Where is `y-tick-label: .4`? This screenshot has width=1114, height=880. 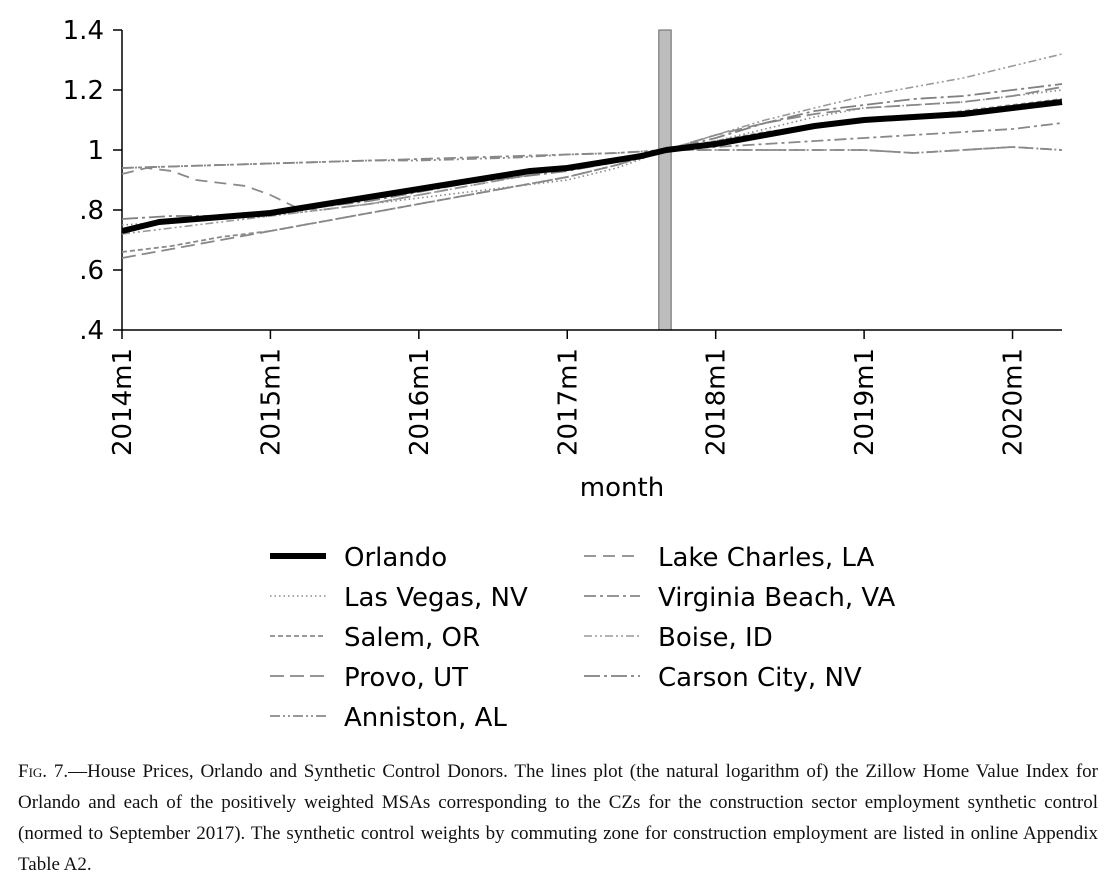
y-tick-label: .4 is located at coordinates (91, 331).